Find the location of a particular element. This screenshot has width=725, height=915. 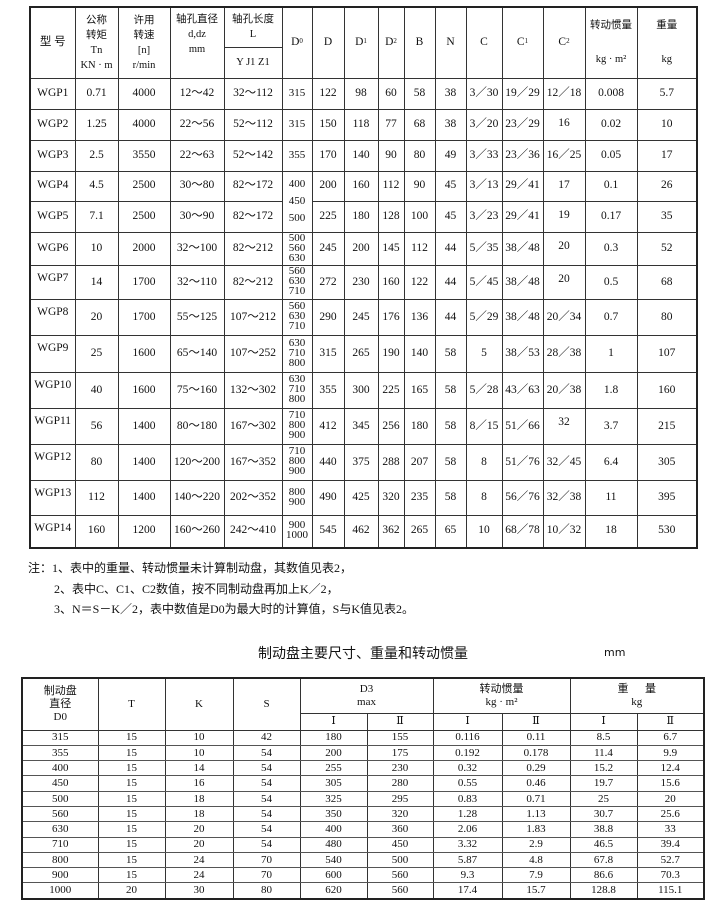

header-S: S is located at coordinates (266, 704).